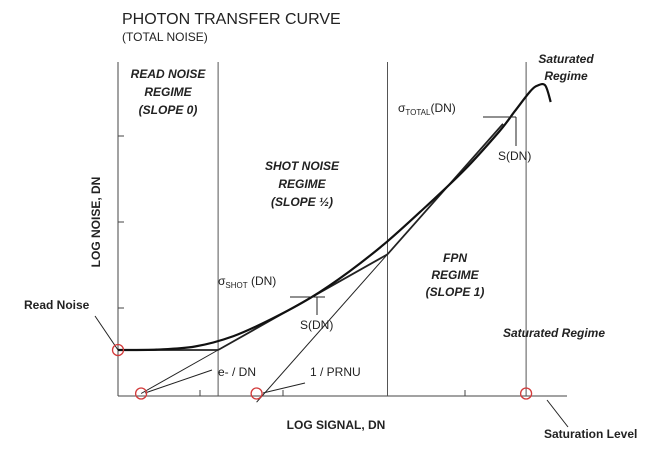 The height and width of the screenshot is (450, 653). I want to click on prnu-label: 1 / PRNU, so click(335, 372).